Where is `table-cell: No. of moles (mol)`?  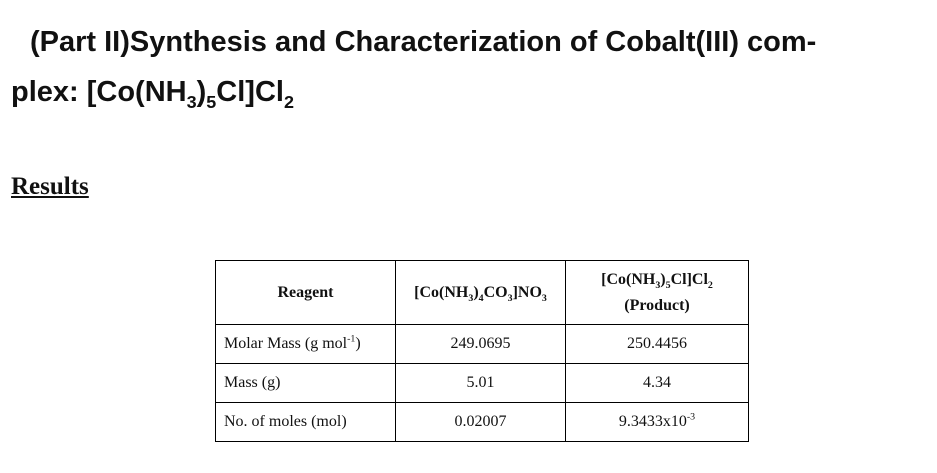
table-cell: No. of moles (mol) is located at coordinates (305, 422).